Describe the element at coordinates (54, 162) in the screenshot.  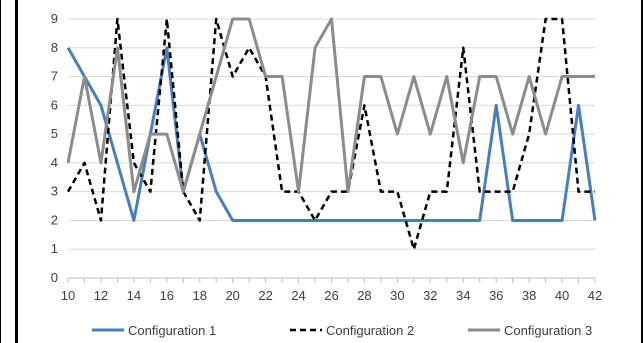
I see `y-tick-label: 4` at that location.